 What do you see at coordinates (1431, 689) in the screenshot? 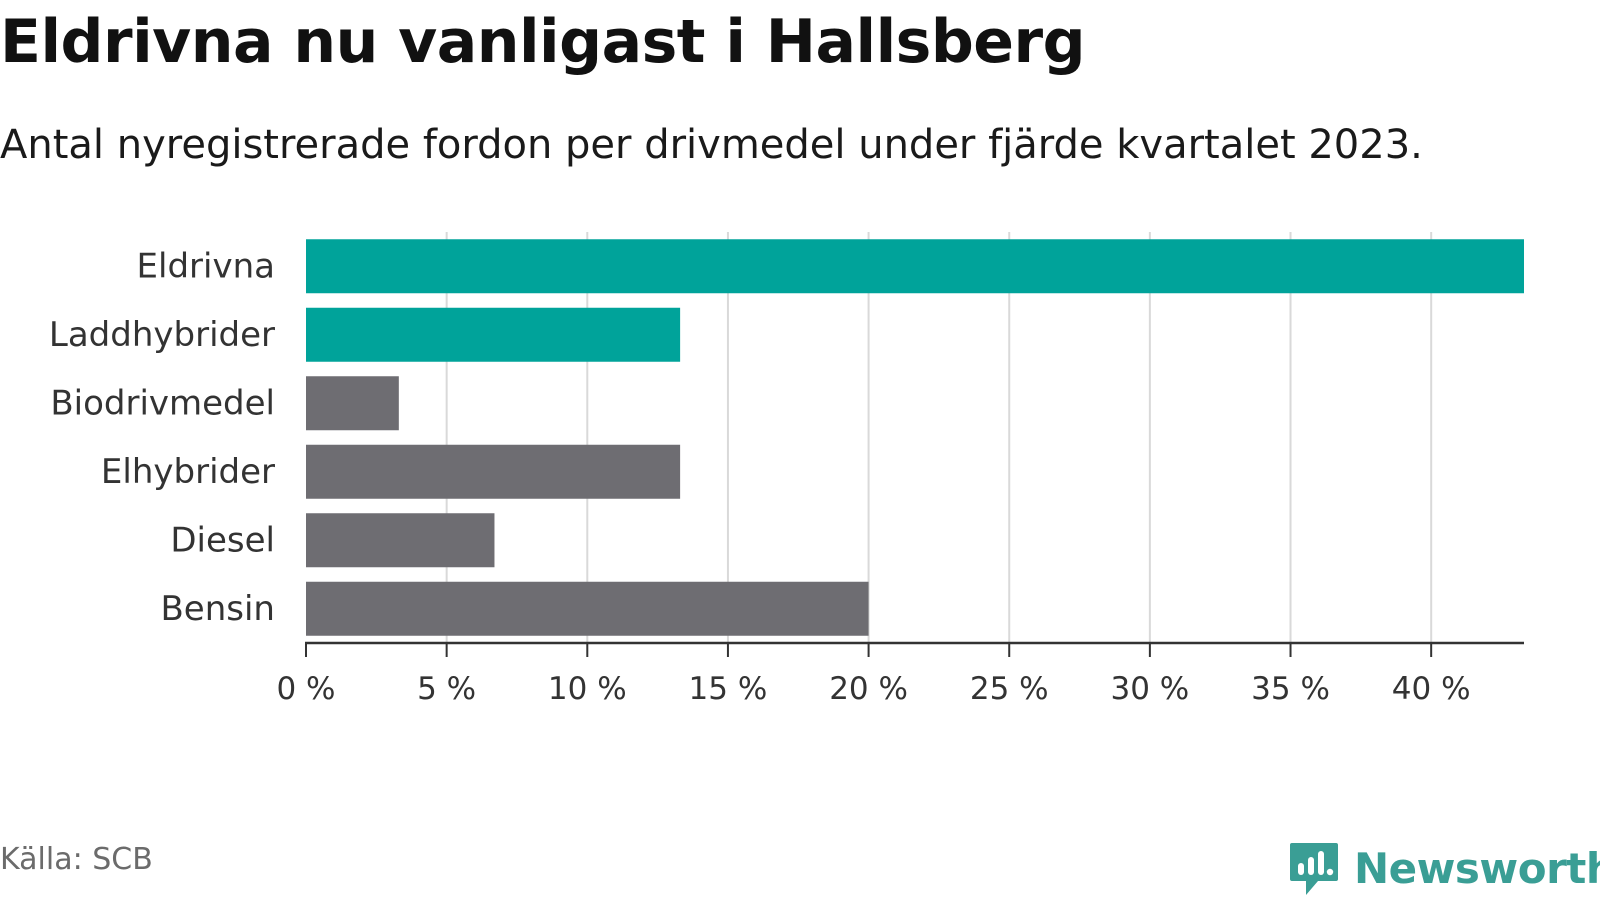
I see `x-tick-label: 40 %` at bounding box center [1431, 689].